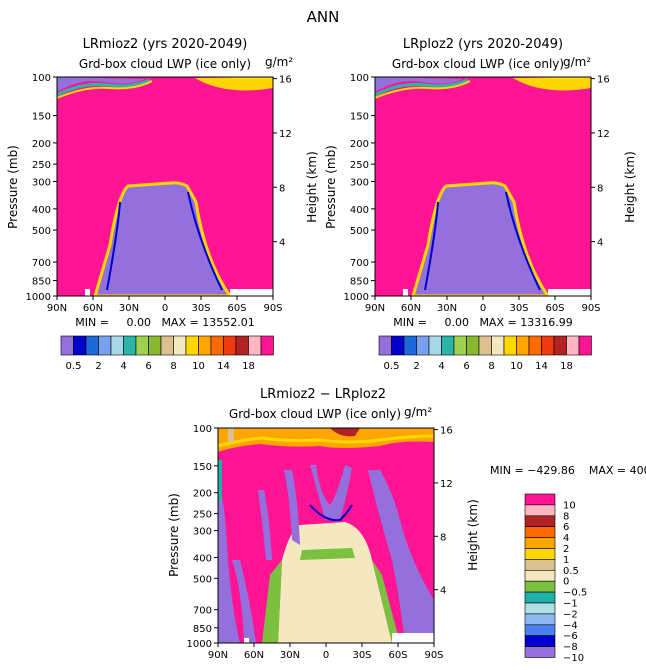 Image resolution: width=646 pixels, height=670 pixels. Describe the element at coordinates (523, 241) in the screenshot. I see `panel-b-dome-edge-east` at that location.